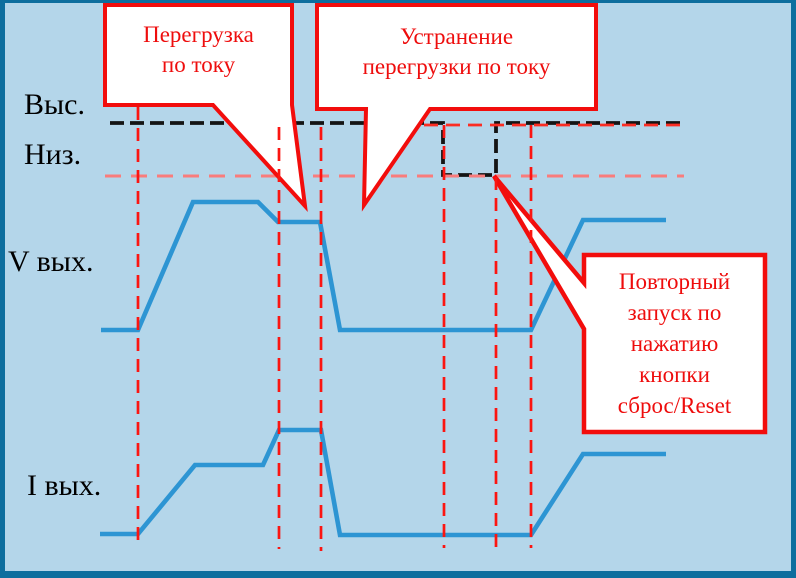 This screenshot has width=796, height=578. Describe the element at coordinates (383, 482) in the screenshot. I see `i-out-waveform` at that location.